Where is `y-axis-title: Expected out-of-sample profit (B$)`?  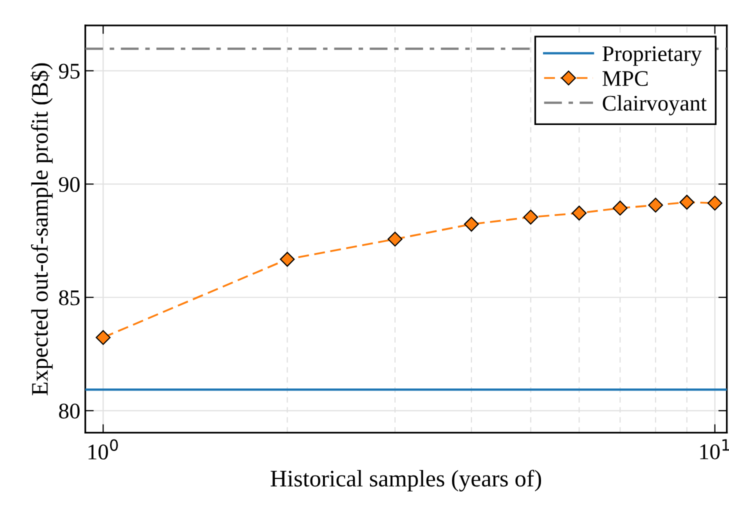 y-axis-title: Expected out-of-sample profit (B$) is located at coordinates (41, 229).